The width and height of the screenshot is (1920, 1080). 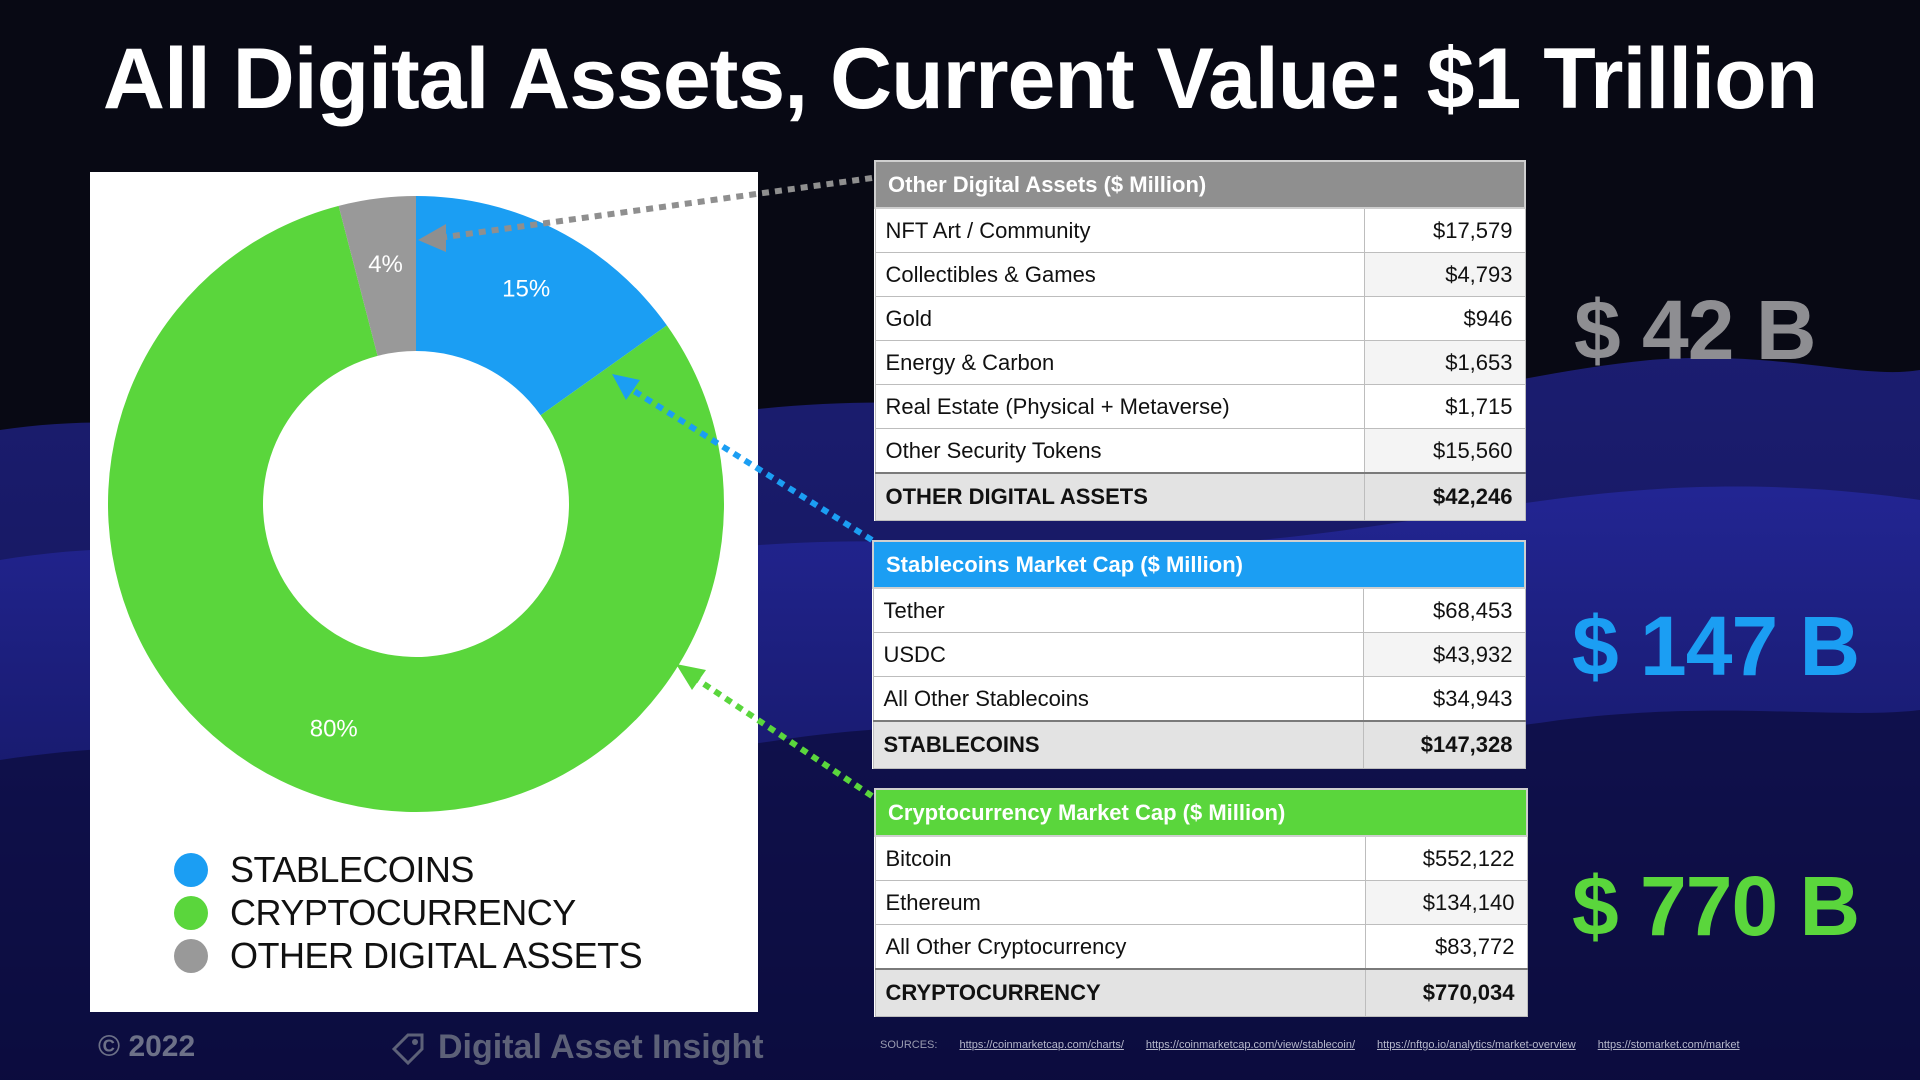 What do you see at coordinates (1119, 318) in the screenshot?
I see `row-label: Gold` at bounding box center [1119, 318].